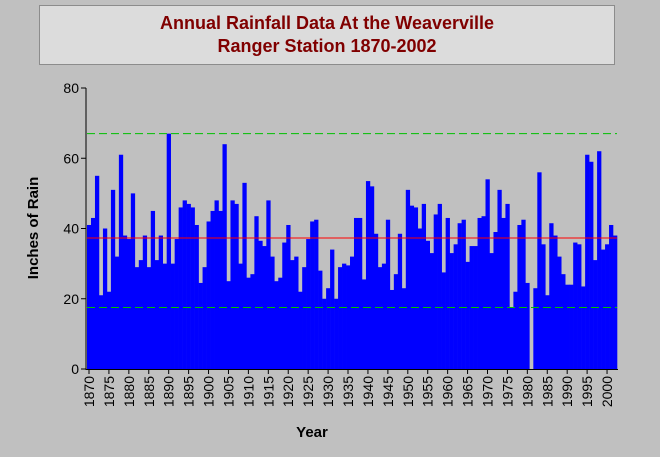 The width and height of the screenshot is (660, 457). What do you see at coordinates (71, 88) in the screenshot?
I see `y-tick-label: 80` at bounding box center [71, 88].